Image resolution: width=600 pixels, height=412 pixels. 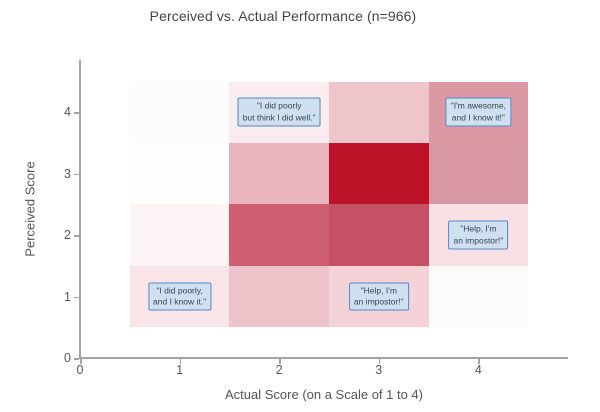 What do you see at coordinates (323, 358) in the screenshot?
I see `x-axis-line` at bounding box center [323, 358].